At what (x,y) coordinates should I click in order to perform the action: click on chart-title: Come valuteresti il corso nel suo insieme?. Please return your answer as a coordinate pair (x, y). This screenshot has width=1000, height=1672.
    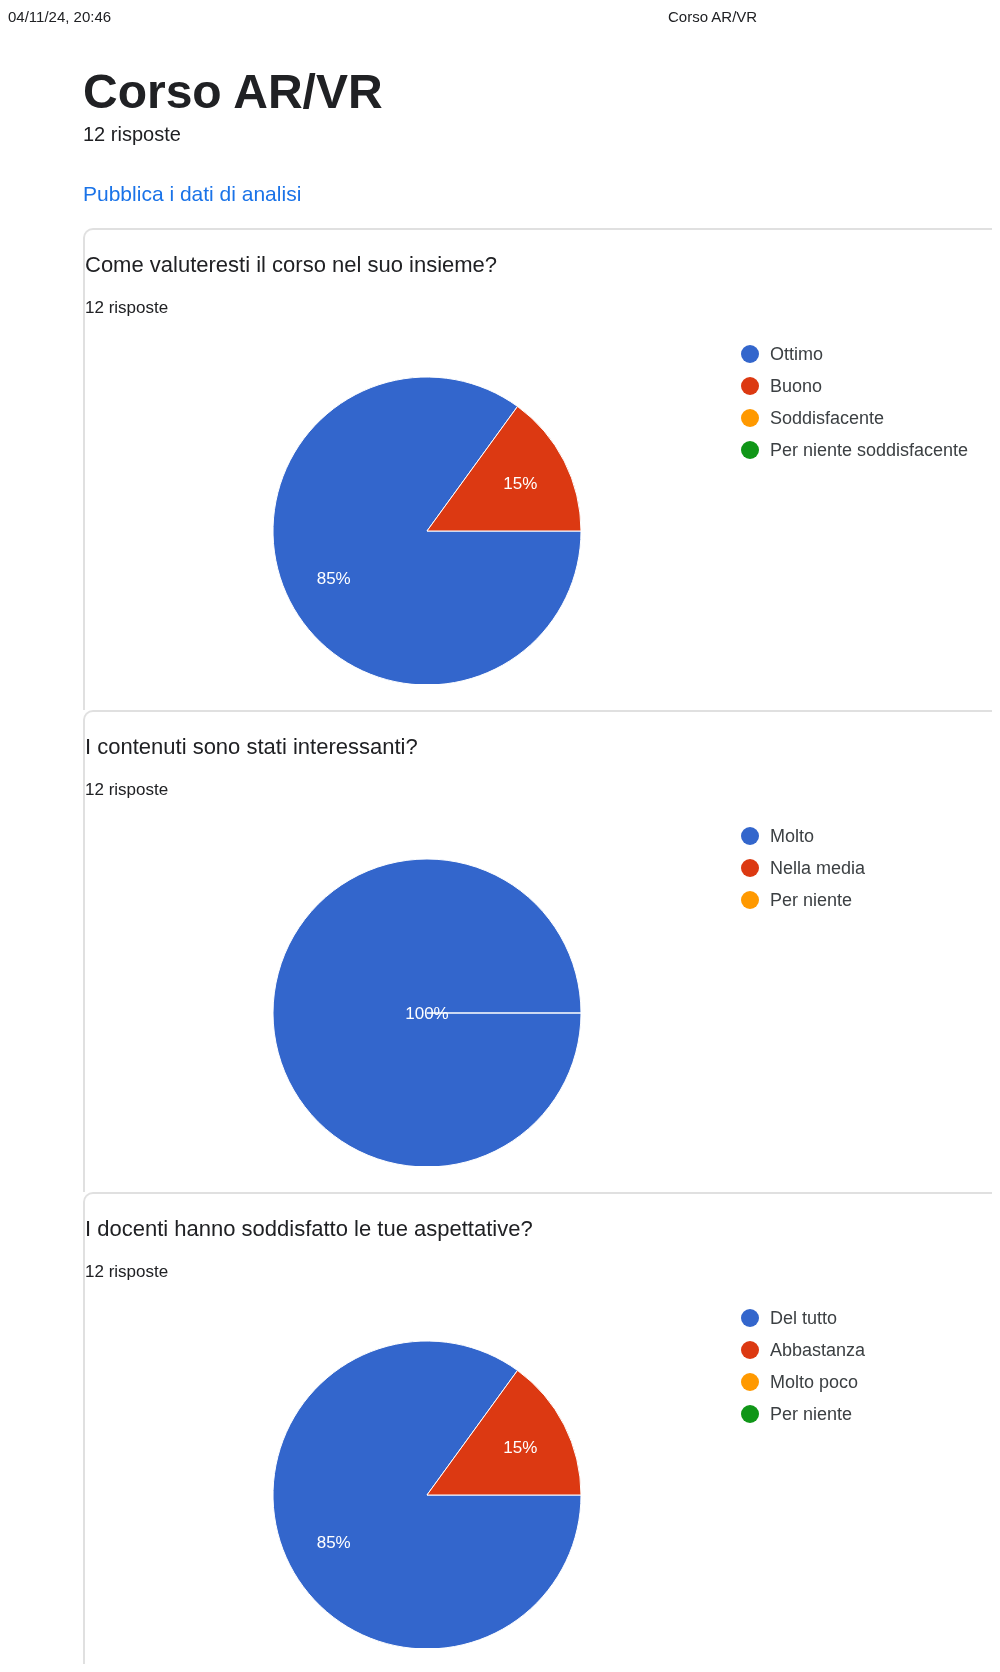
    Looking at the image, I should click on (292, 265).